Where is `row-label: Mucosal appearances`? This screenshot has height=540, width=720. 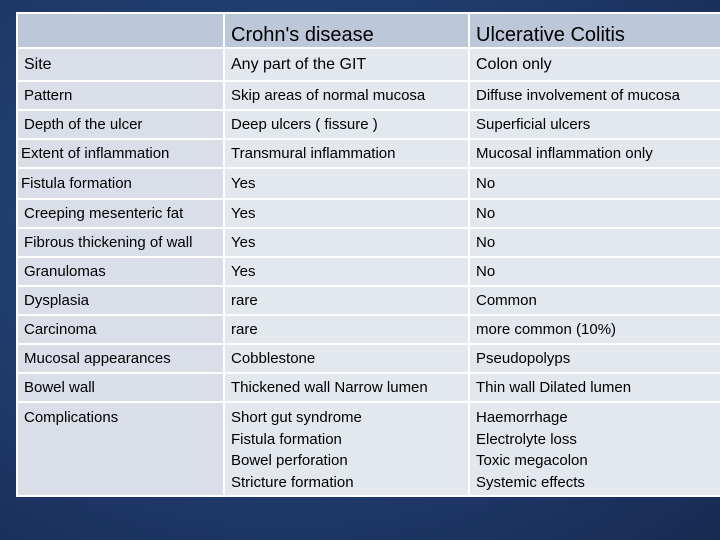 row-label: Mucosal appearances is located at coordinates (120, 358).